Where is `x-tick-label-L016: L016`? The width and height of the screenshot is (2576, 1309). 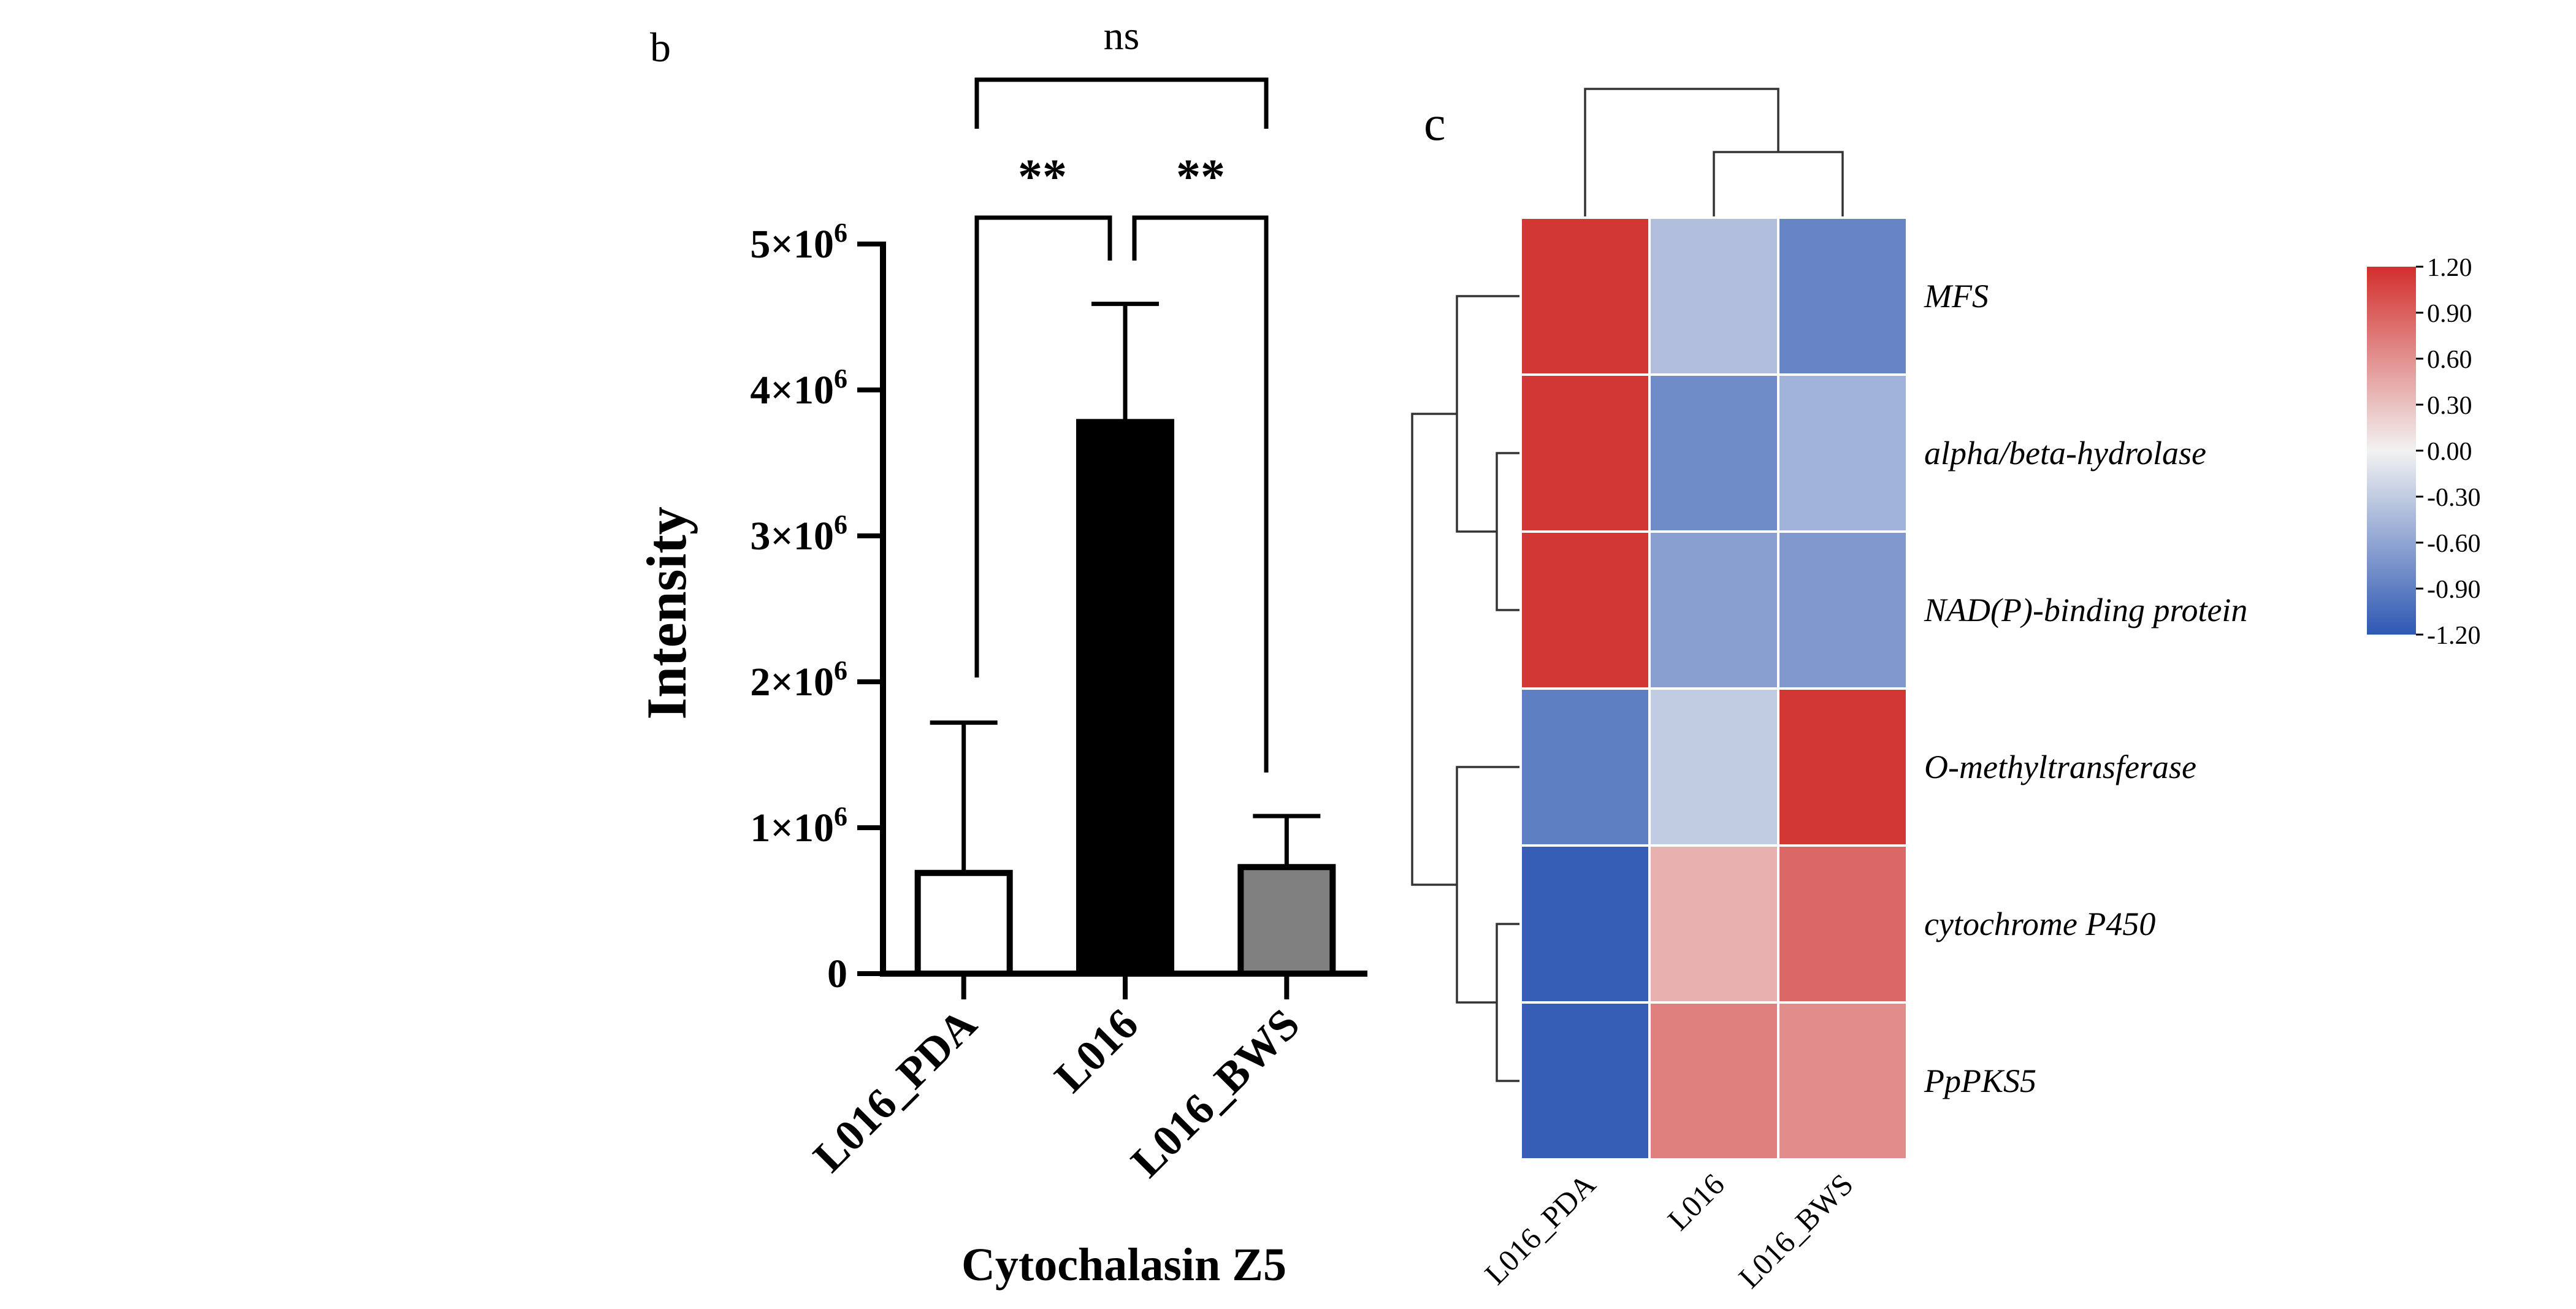
x-tick-label-L016: L016 is located at coordinates (1096, 1051).